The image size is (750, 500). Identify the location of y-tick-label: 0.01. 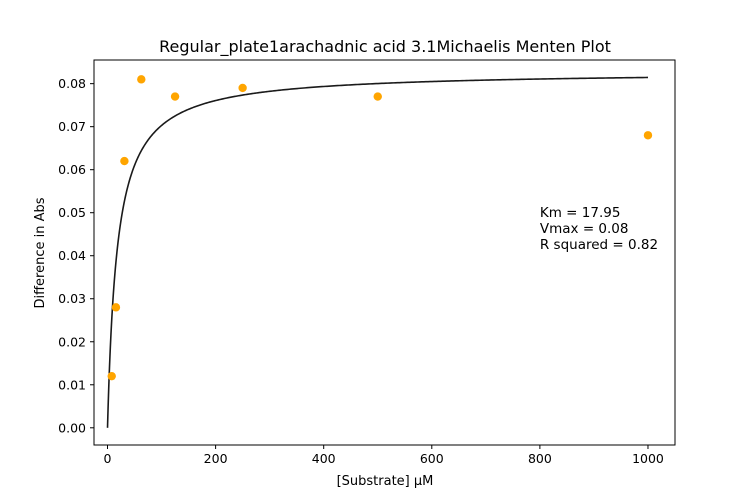
(72, 384).